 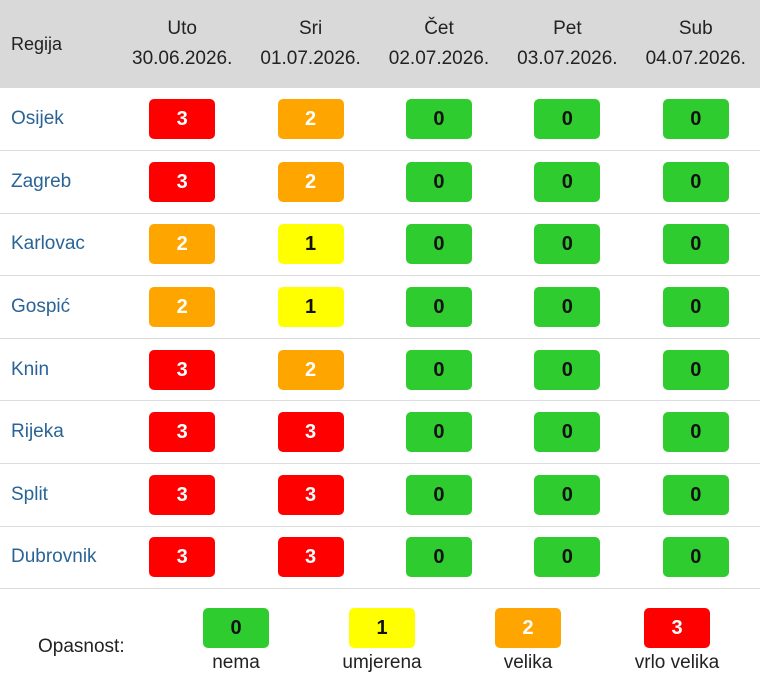 What do you see at coordinates (696, 44) in the screenshot?
I see `day-column-header: Sub 04.07.2026.` at bounding box center [696, 44].